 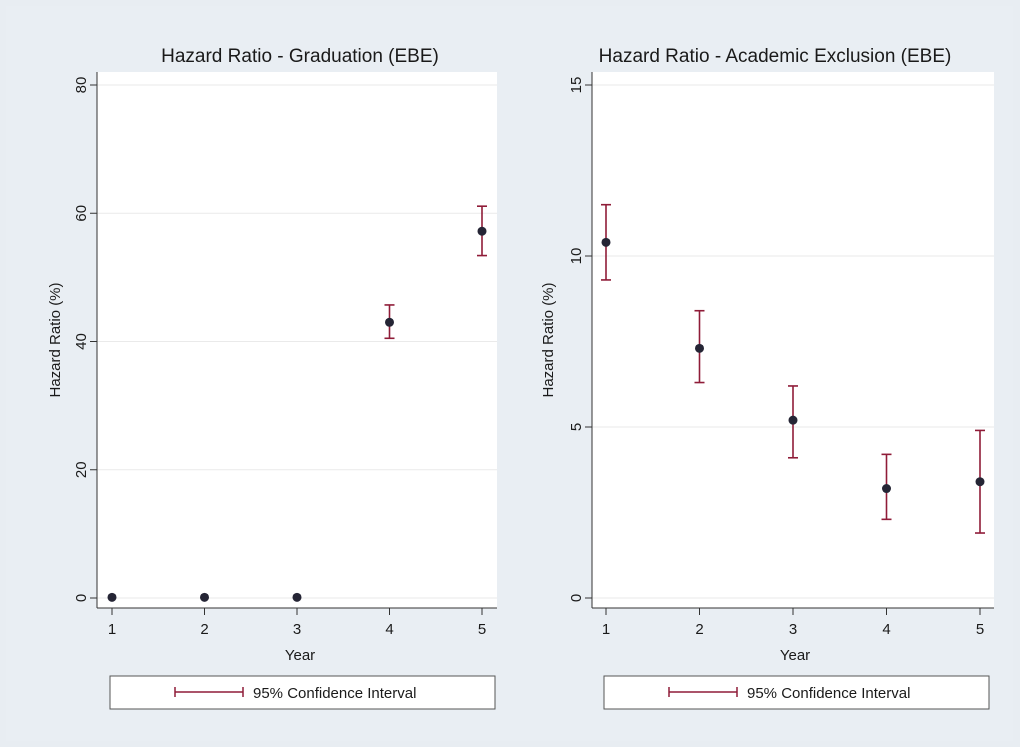 I want to click on y-ticks: 0 5 10 15, so click(x=580, y=339).